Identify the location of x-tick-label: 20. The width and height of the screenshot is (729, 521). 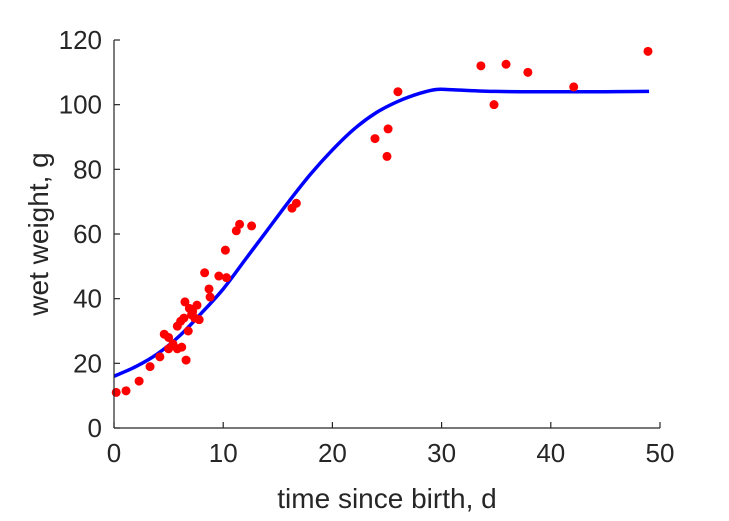
(332, 453).